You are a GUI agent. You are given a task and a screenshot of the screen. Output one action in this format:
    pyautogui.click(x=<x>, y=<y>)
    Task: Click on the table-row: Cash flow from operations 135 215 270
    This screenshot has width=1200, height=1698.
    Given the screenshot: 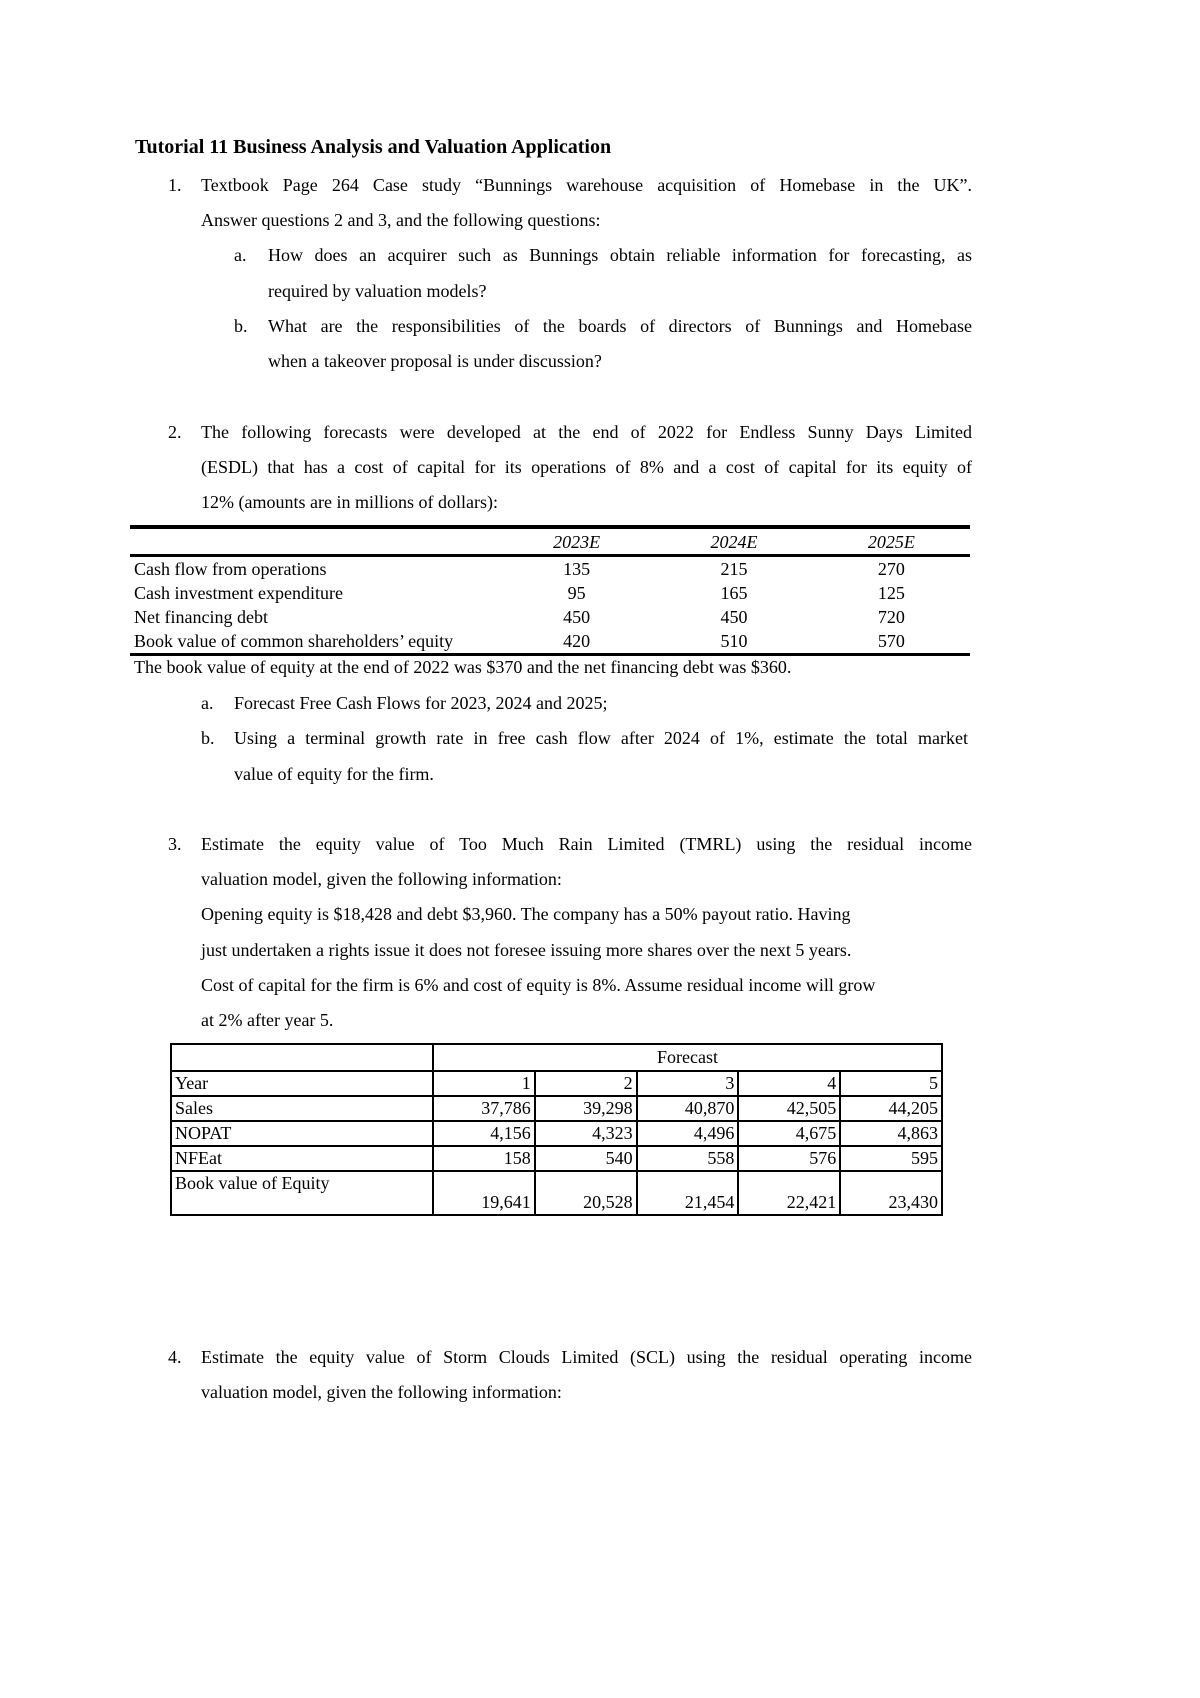 What is the action you would take?
    pyautogui.click(x=519, y=569)
    